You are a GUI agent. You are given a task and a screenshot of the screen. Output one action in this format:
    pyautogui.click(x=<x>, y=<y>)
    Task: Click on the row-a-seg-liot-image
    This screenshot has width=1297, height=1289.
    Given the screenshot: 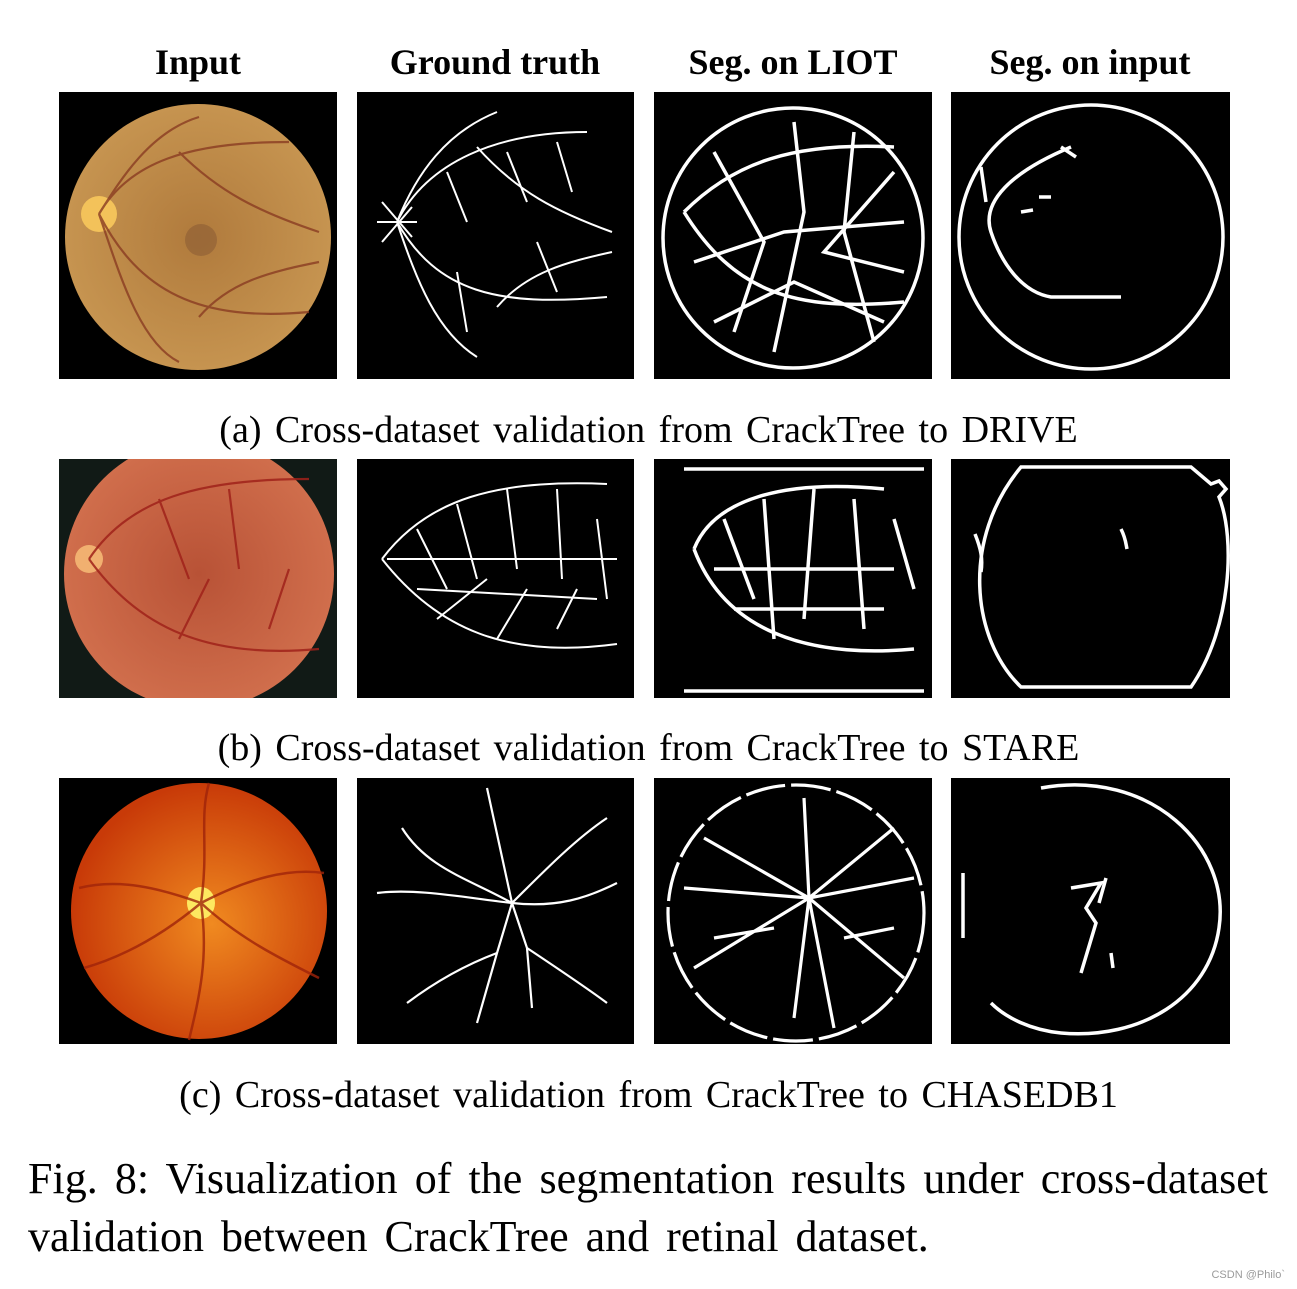 What is the action you would take?
    pyautogui.click(x=793, y=235)
    